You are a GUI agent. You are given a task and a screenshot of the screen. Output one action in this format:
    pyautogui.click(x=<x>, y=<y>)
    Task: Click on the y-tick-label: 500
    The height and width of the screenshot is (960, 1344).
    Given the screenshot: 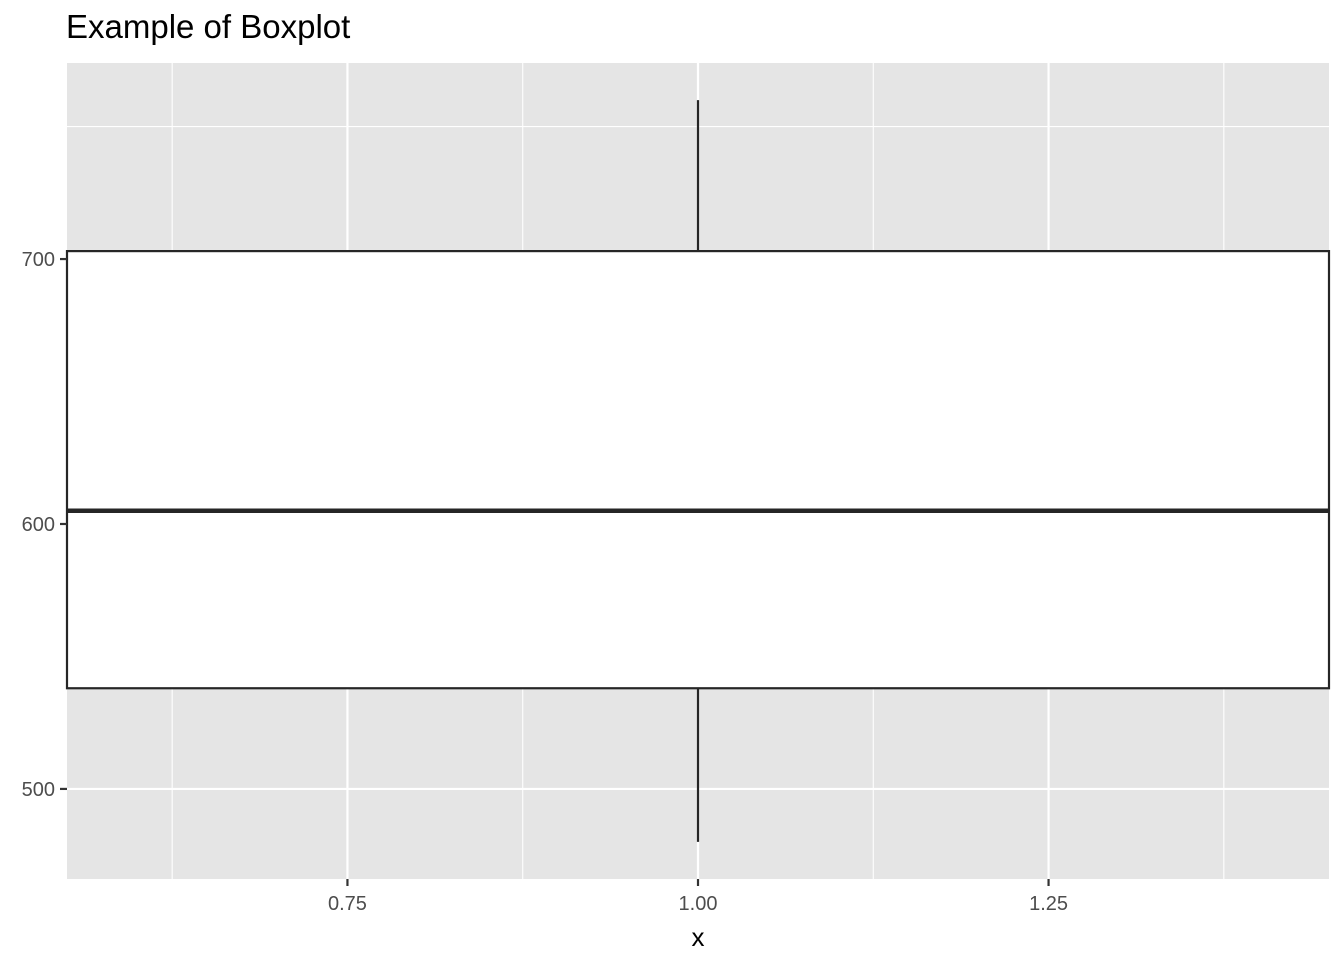 What is the action you would take?
    pyautogui.click(x=38, y=790)
    